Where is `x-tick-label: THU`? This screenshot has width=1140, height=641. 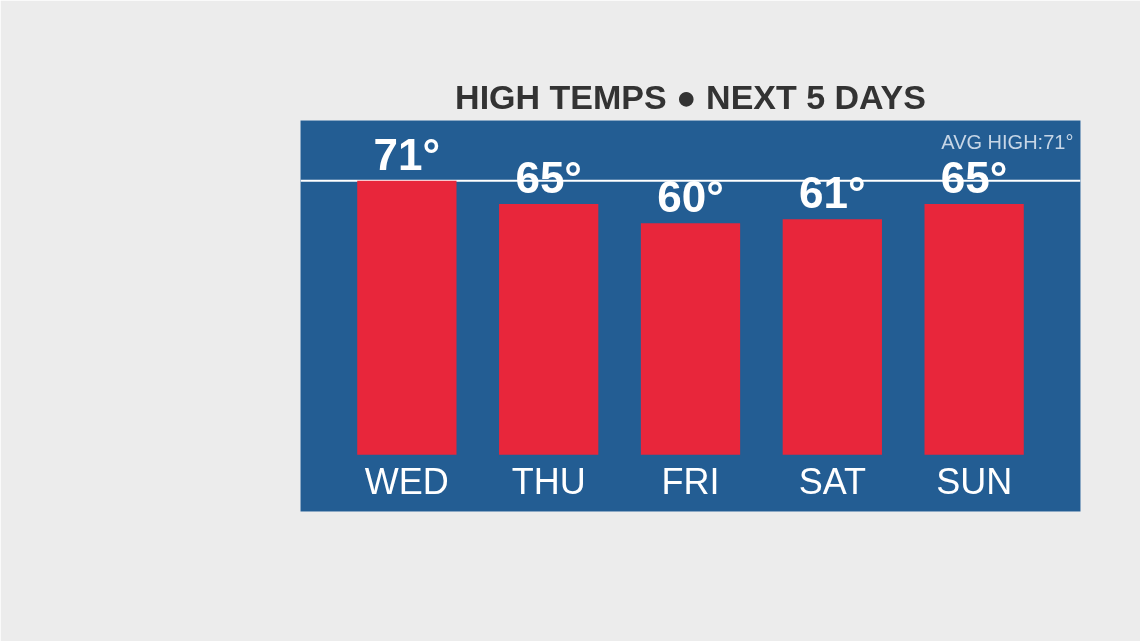
x-tick-label: THU is located at coordinates (548, 482).